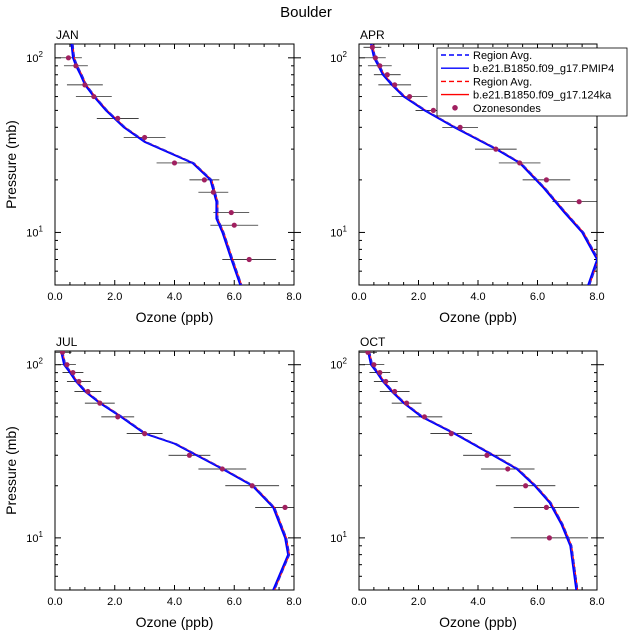  What do you see at coordinates (543, 69) in the screenshot?
I see `legend-label: b.e21.B1850.f09_g17.PMIP4` at bounding box center [543, 69].